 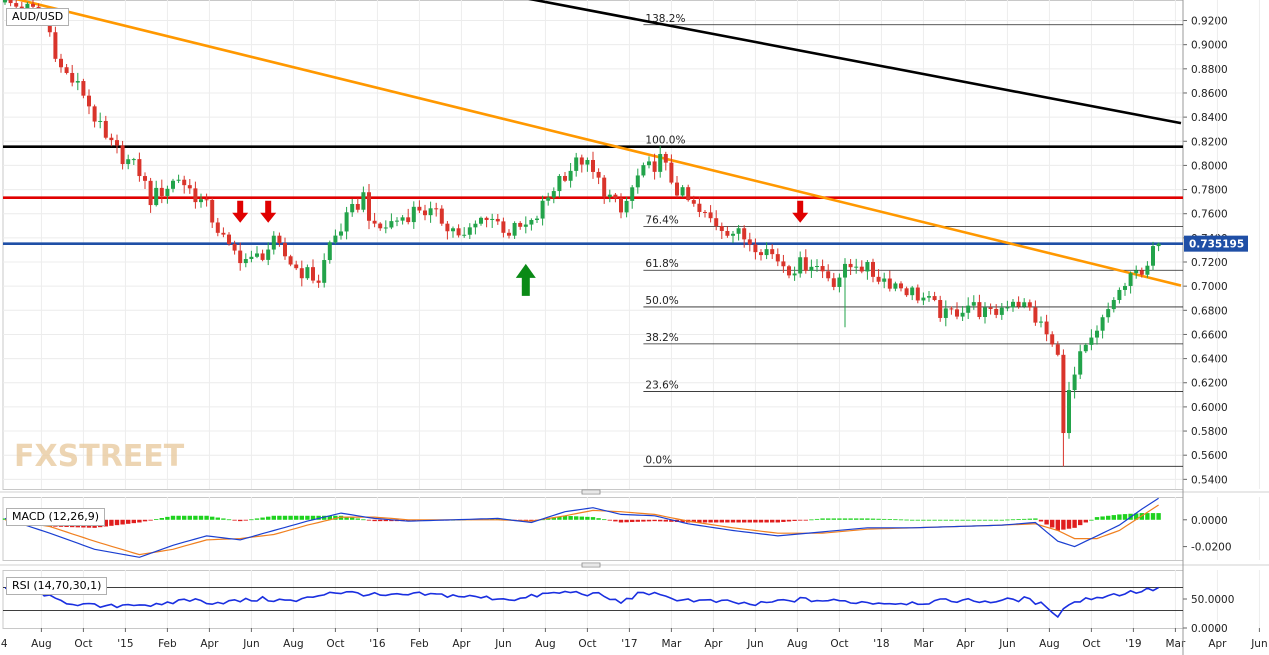 What do you see at coordinates (661, 220) in the screenshot?
I see `fib-level-label: 76.4%` at bounding box center [661, 220].